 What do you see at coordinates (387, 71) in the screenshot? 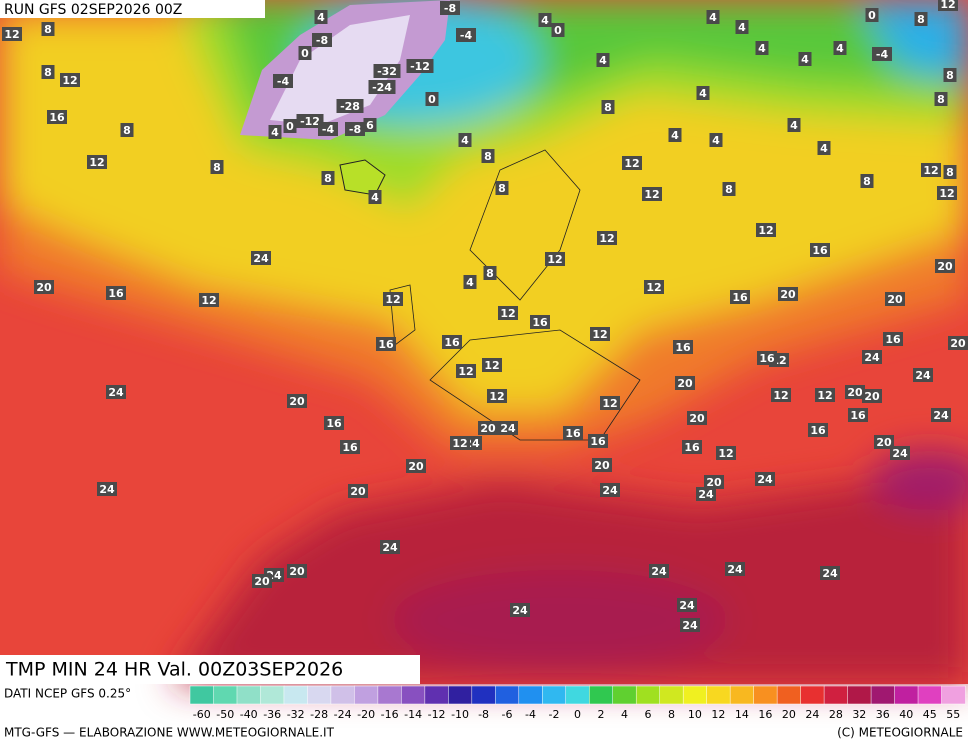
I see `temp-label: -32` at bounding box center [387, 71].